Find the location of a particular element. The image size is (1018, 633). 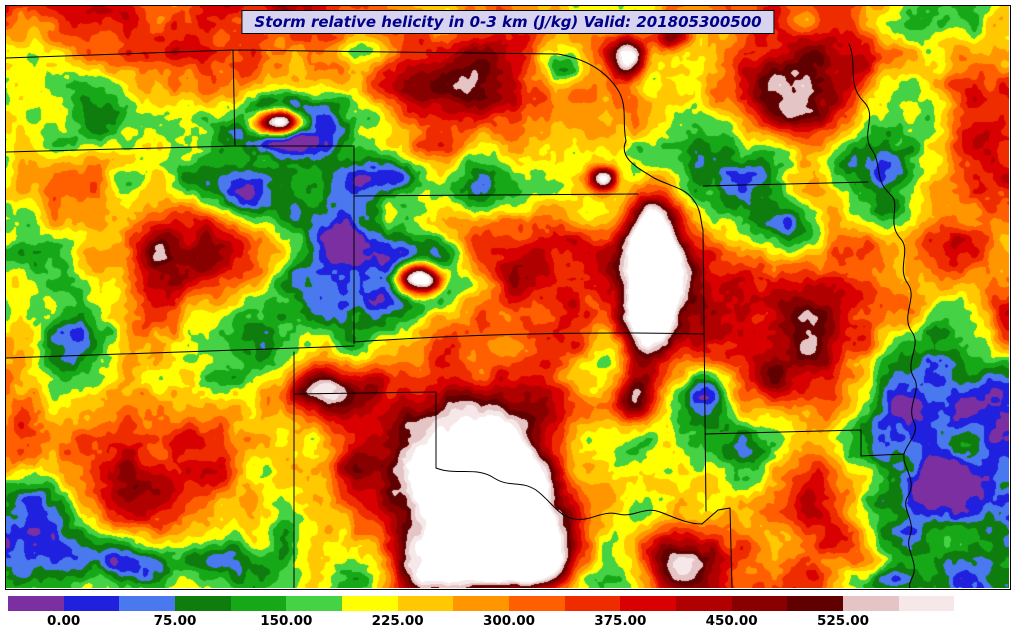

colorbar-tick-label: 225.00 is located at coordinates (397, 621).